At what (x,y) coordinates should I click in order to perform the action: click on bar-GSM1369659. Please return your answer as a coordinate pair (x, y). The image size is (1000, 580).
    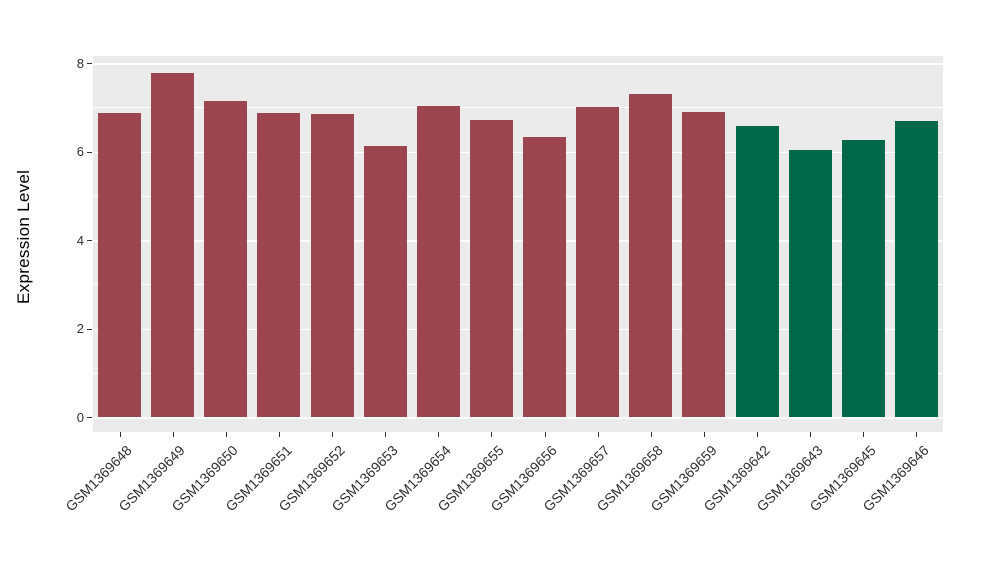
    Looking at the image, I should click on (704, 264).